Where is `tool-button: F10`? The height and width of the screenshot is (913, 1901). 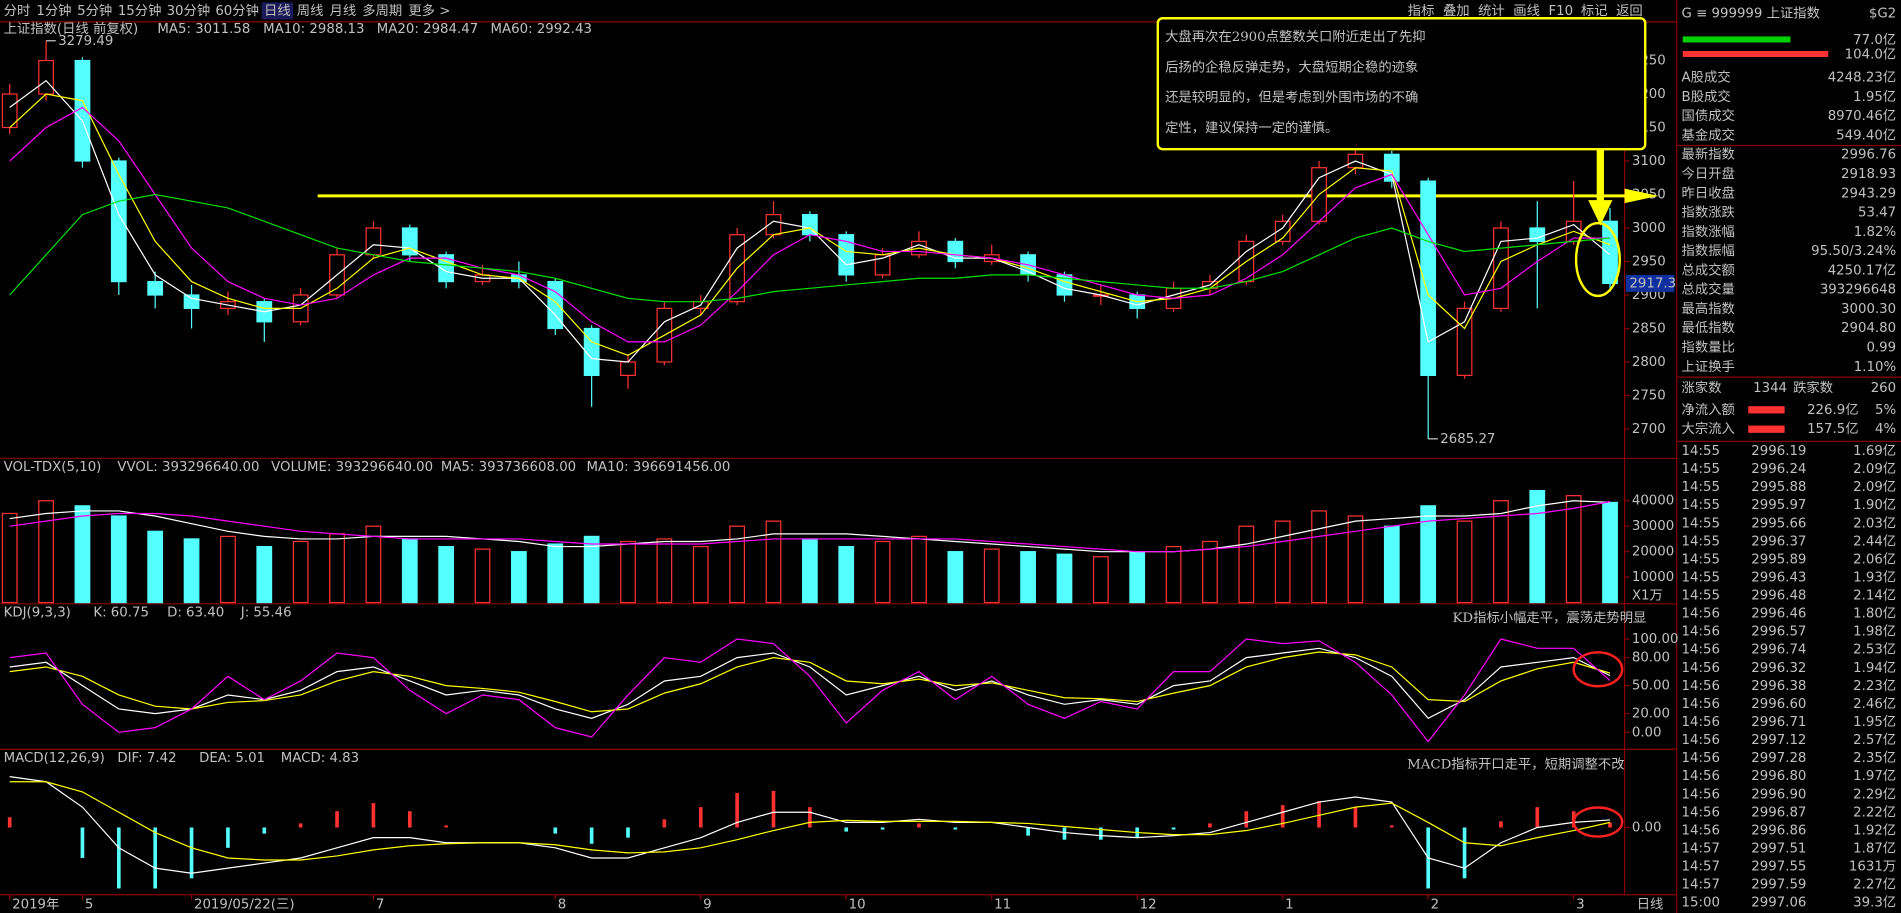 tool-button: F10 is located at coordinates (1560, 11).